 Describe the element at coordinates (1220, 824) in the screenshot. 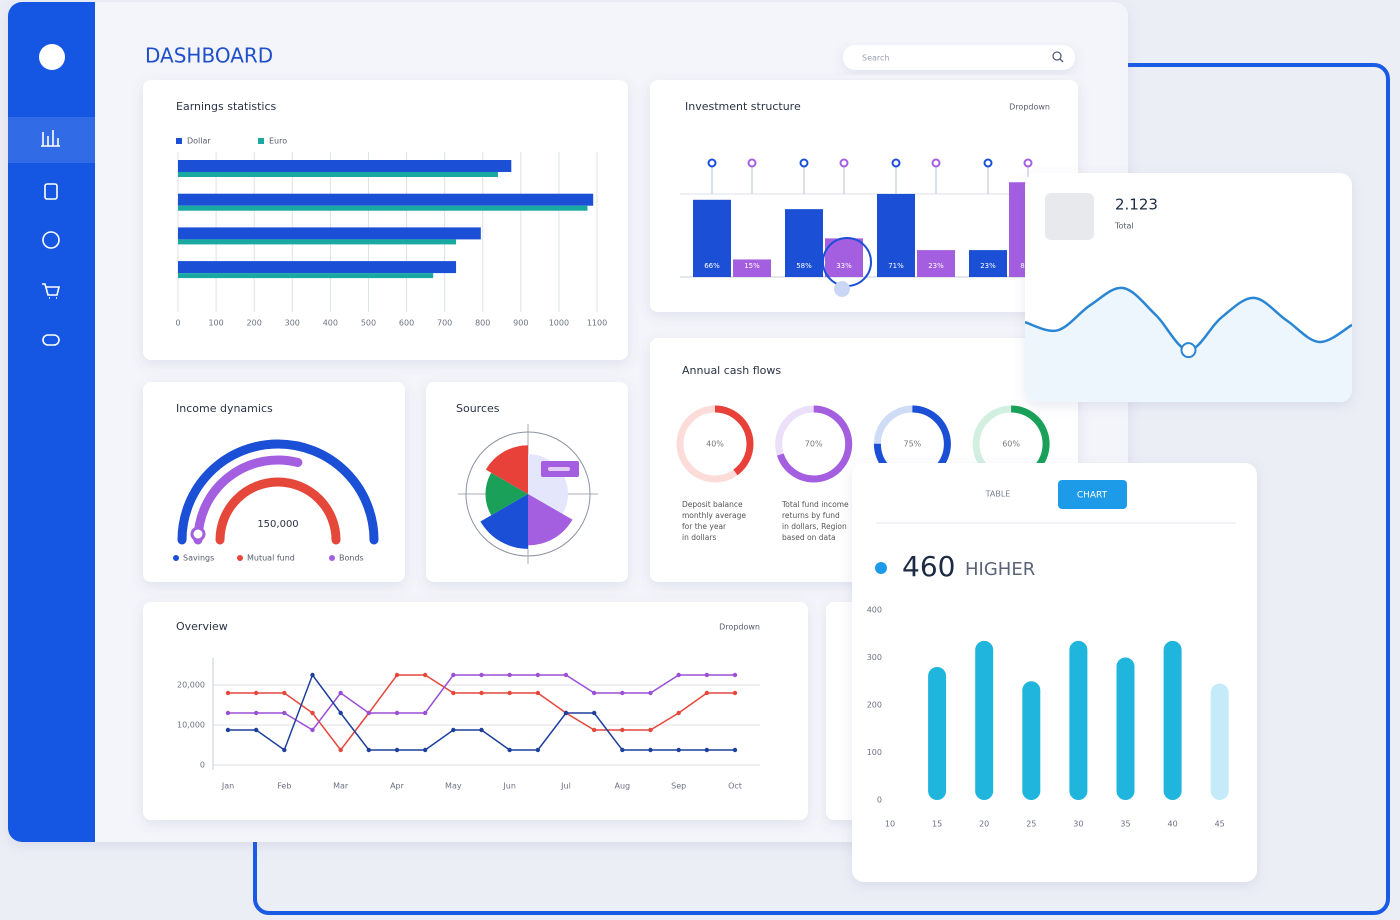

I see `x-tick-label: 45` at that location.